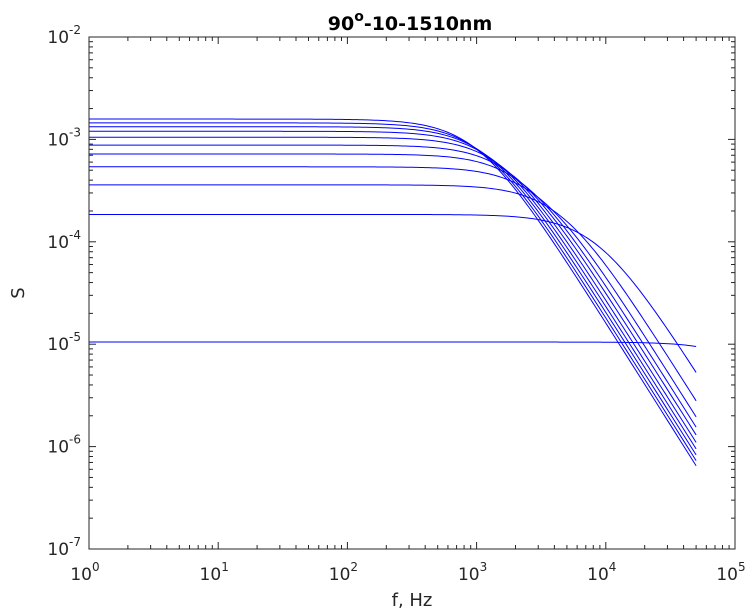  Describe the element at coordinates (601, 572) in the screenshot. I see `x-tick-label: 10⁴` at that location.